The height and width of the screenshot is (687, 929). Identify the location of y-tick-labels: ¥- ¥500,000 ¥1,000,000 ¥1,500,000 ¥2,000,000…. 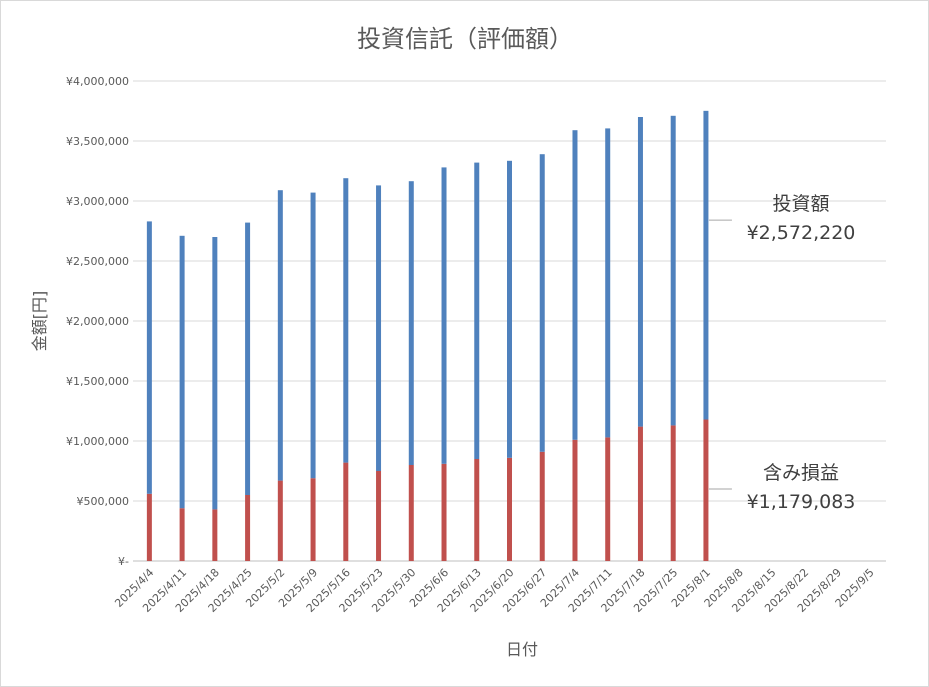
(97, 321).